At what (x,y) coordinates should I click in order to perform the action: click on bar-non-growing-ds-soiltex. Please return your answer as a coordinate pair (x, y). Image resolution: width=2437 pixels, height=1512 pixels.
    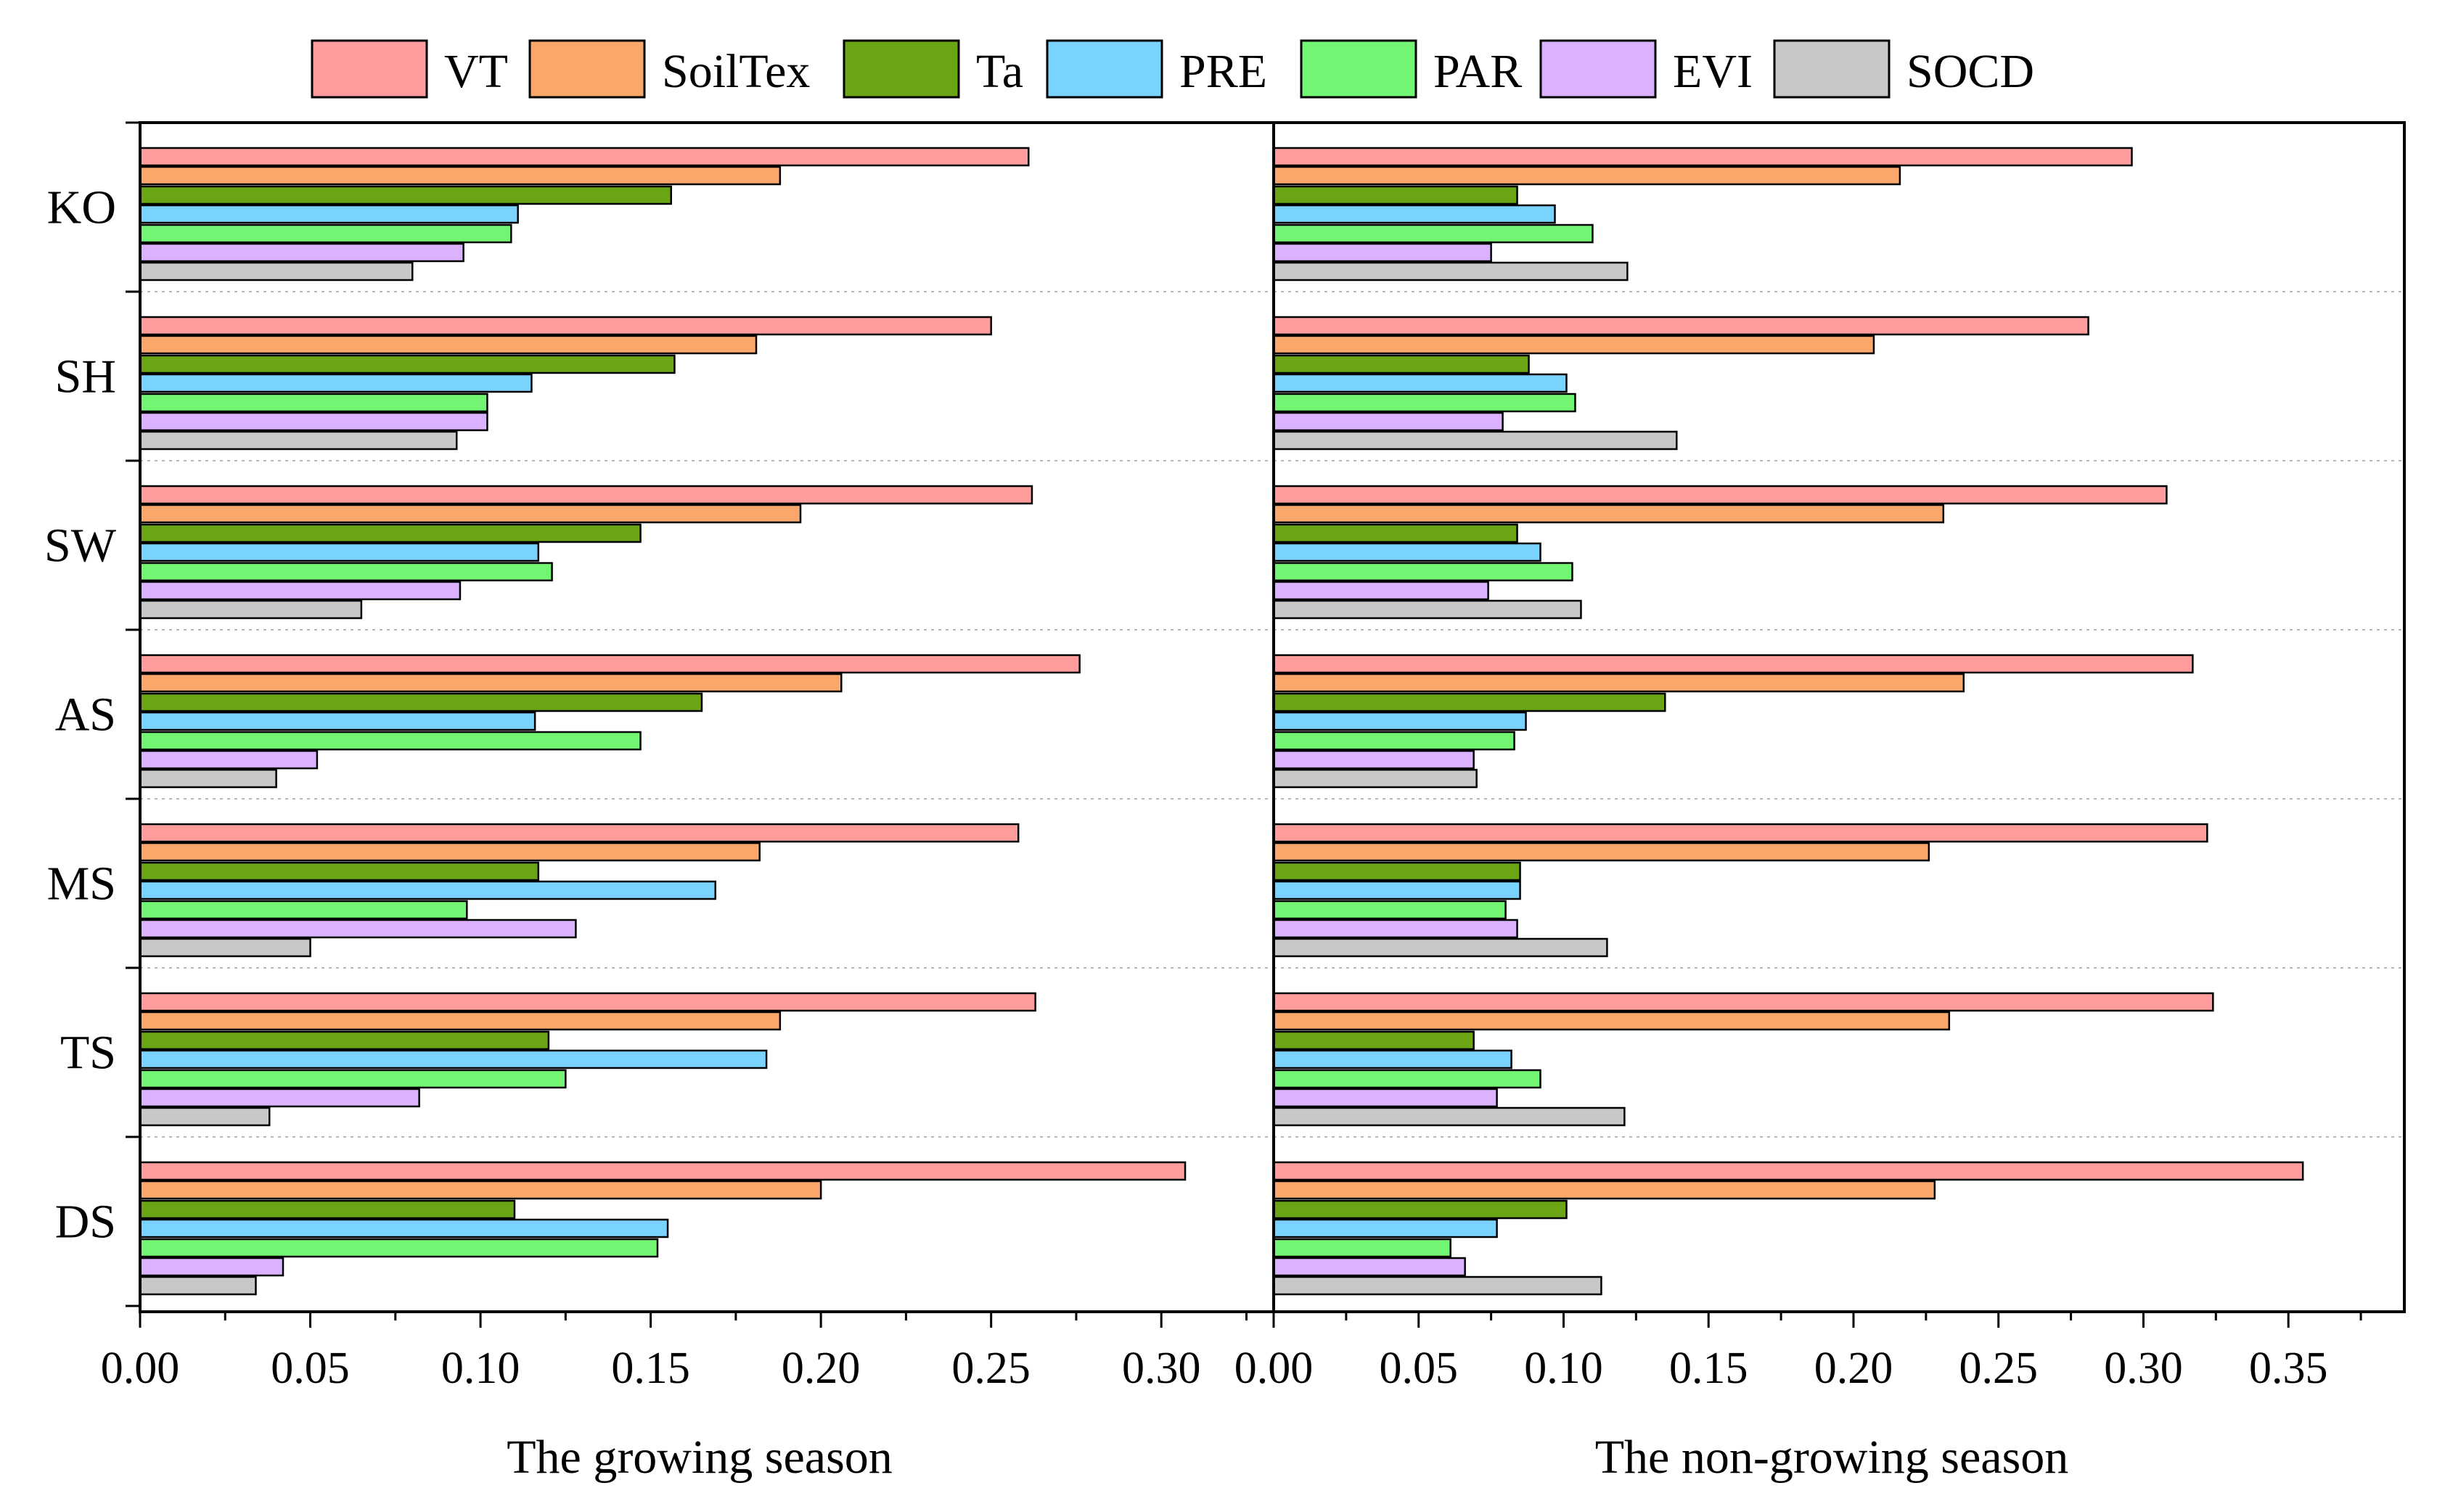
    Looking at the image, I should click on (1604, 1190).